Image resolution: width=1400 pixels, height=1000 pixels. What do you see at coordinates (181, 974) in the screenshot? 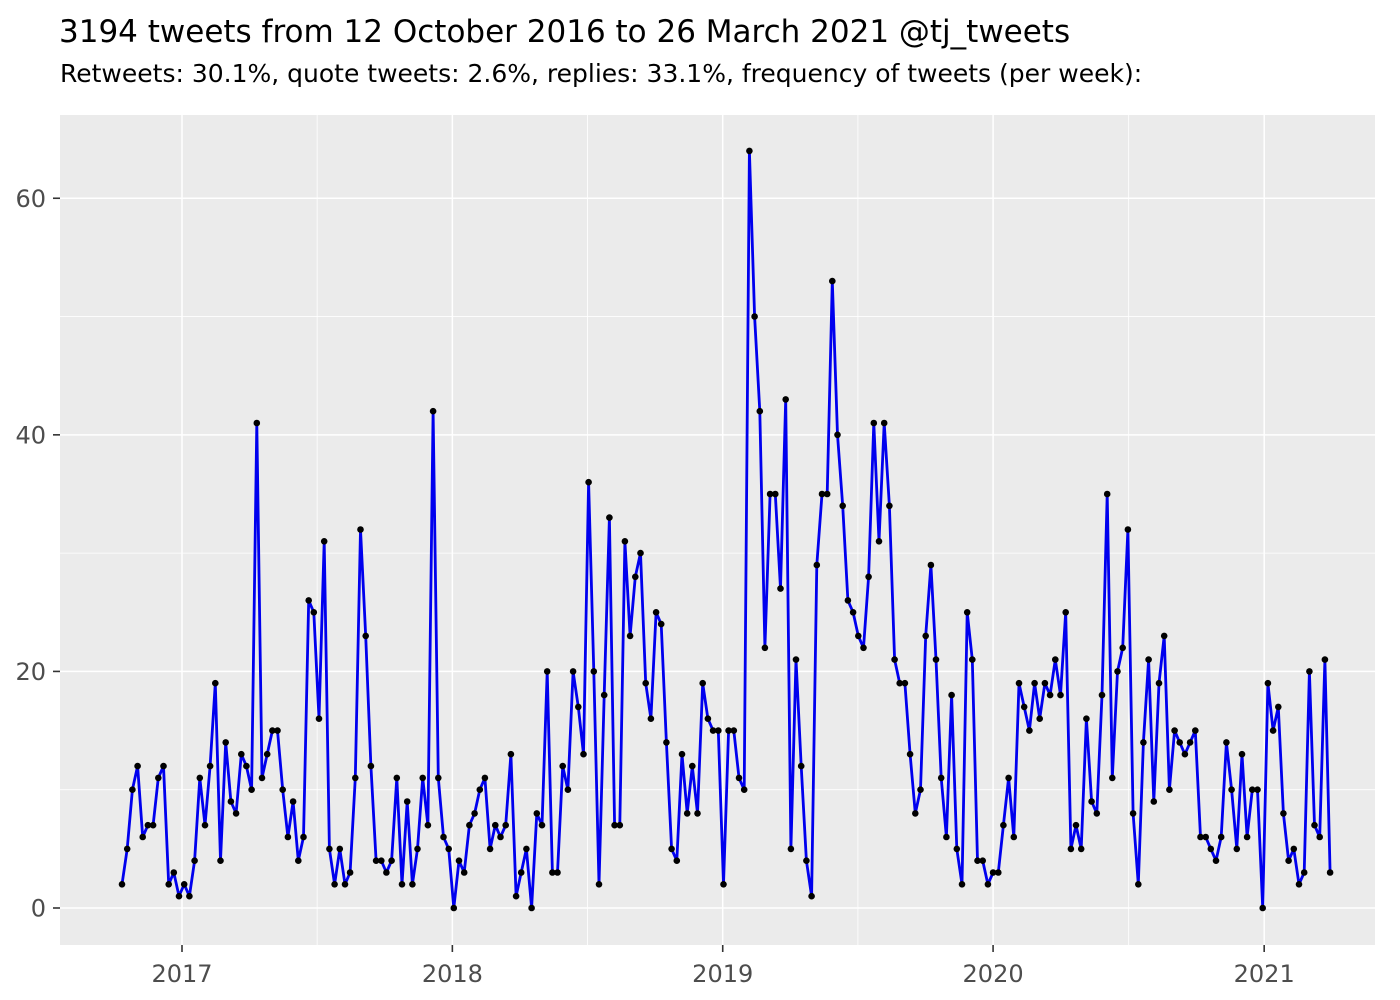
I see `x-axis-label: 2017` at bounding box center [181, 974].